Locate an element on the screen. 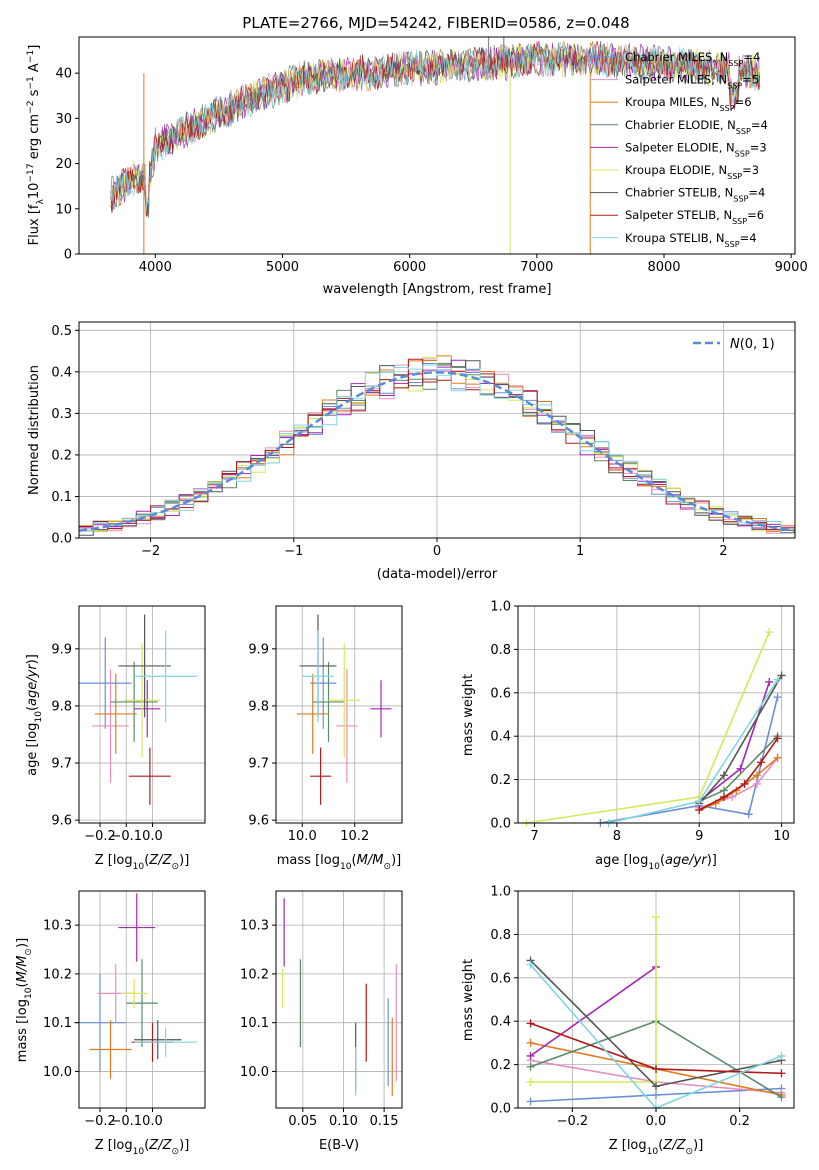  x-tick-label: 0.10 is located at coordinates (343, 1121).